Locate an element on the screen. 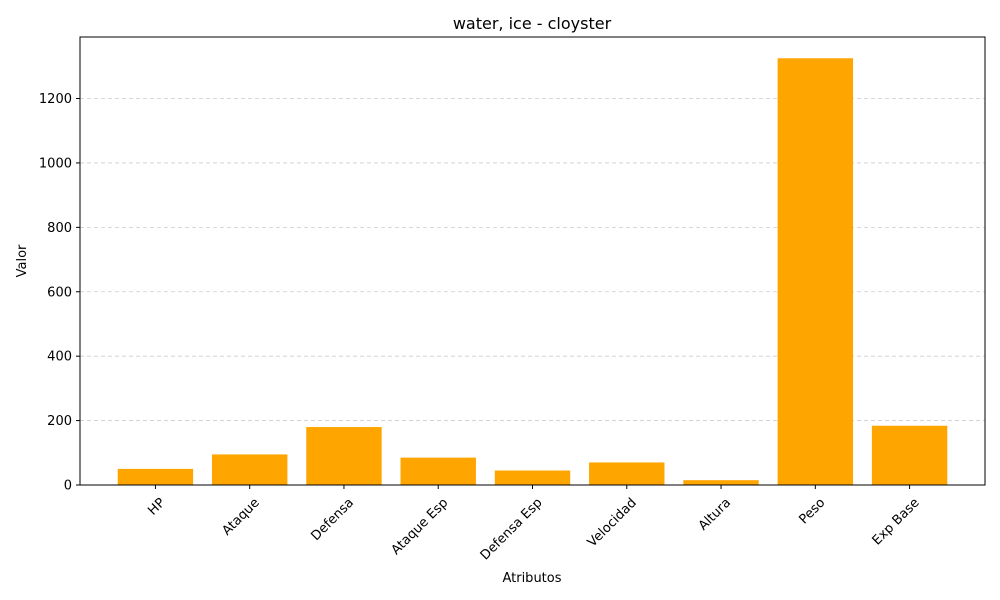  bar-altura is located at coordinates (721, 482).